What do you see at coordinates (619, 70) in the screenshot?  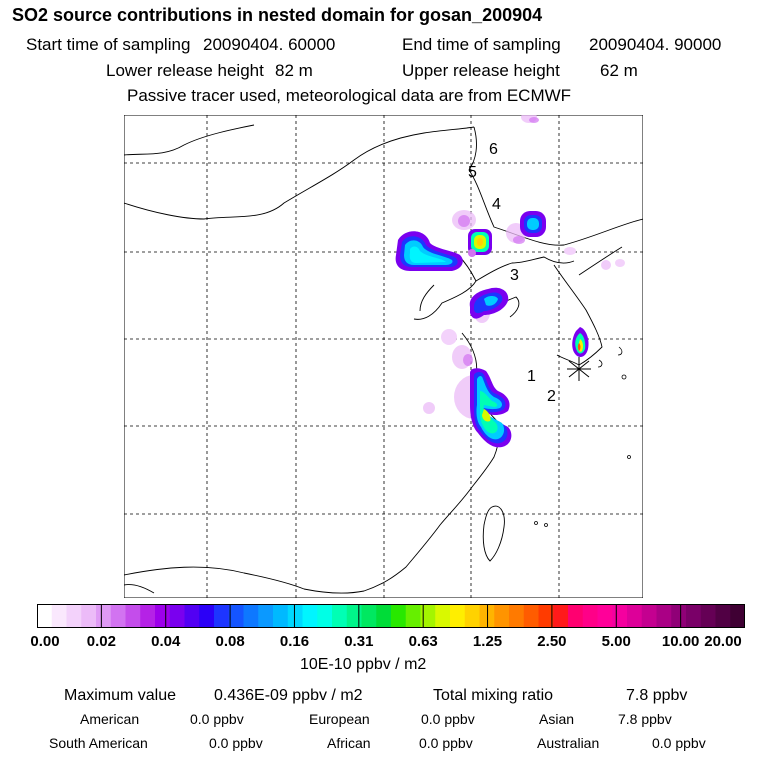 I see `upper-release-value: 62 m` at bounding box center [619, 70].